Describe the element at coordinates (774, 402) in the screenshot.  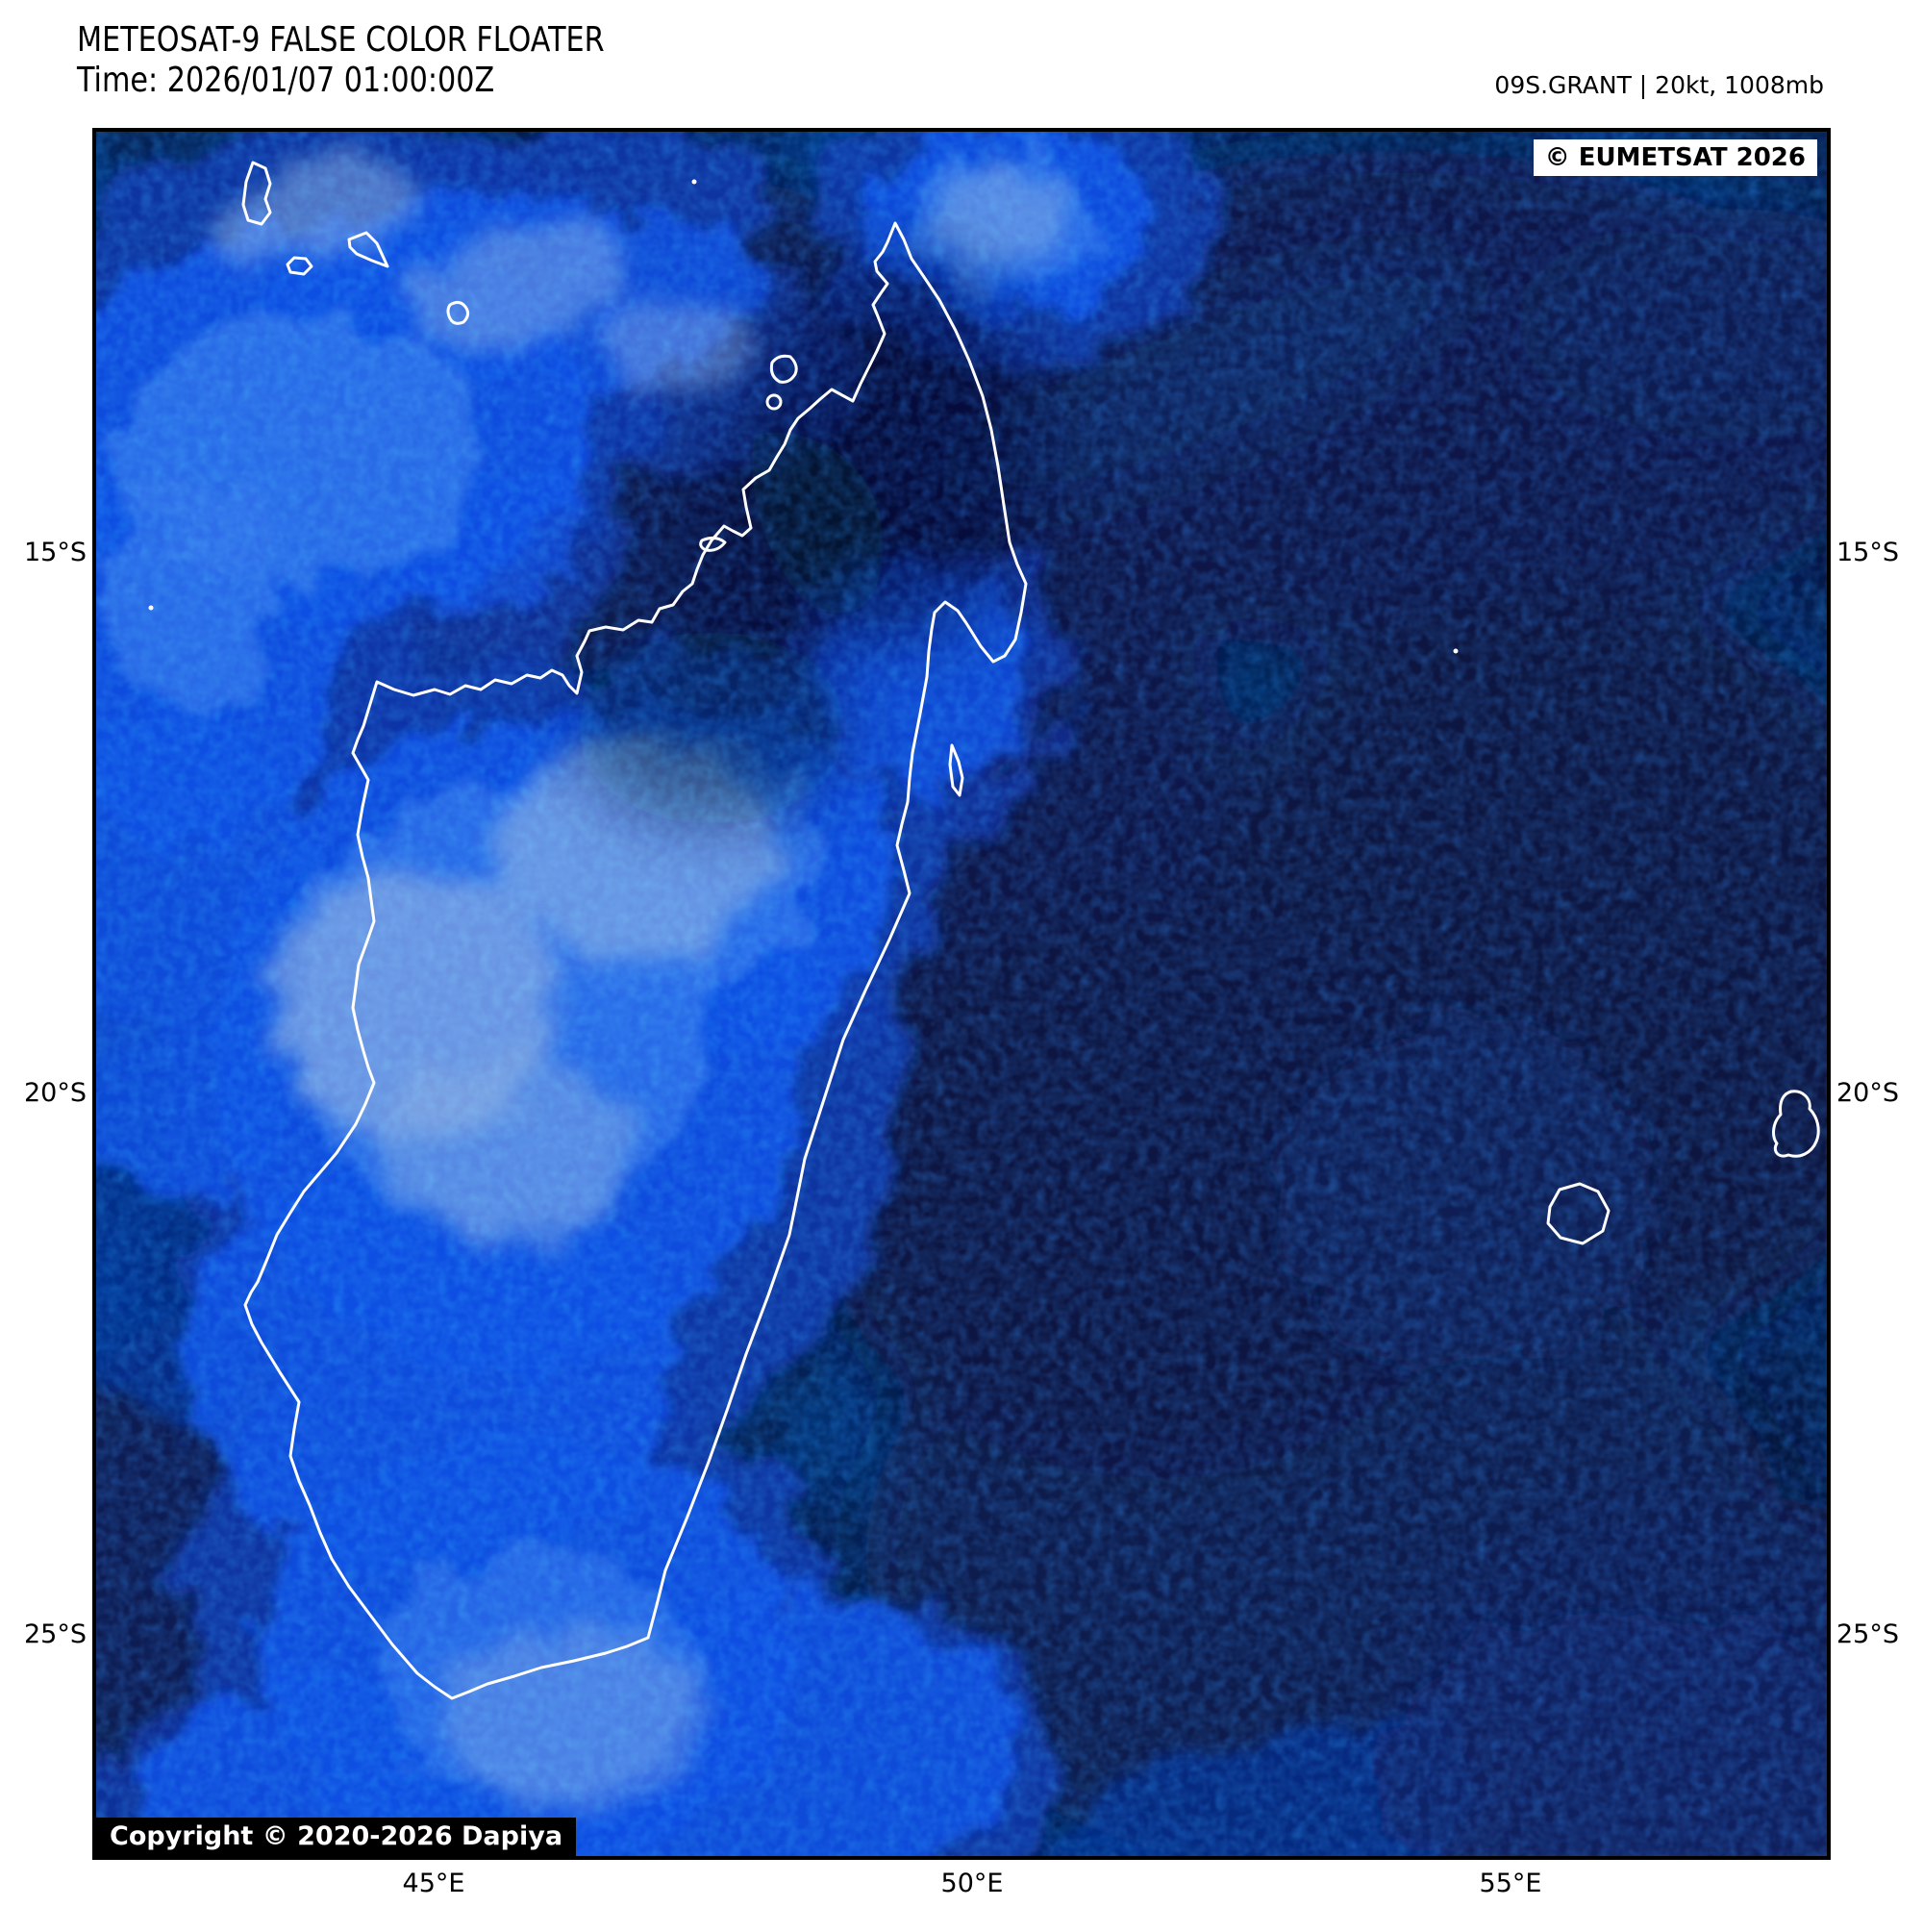
I see `nosy-komba-coastline` at that location.